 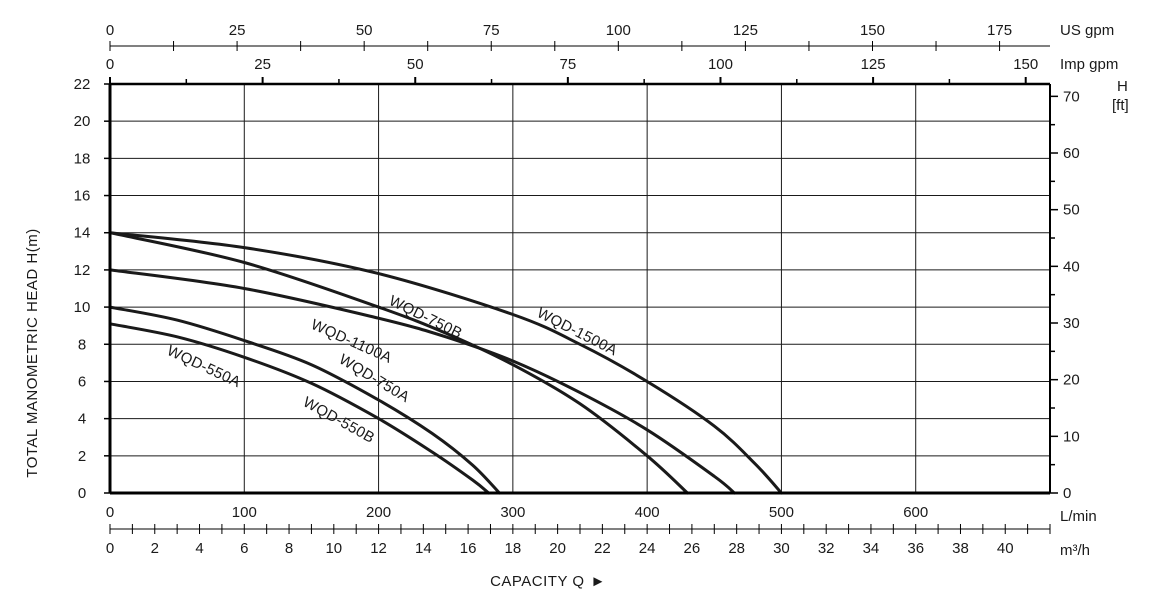 I want to click on imp-gpm-unit-label: Imp gpm, so click(x=1089, y=64).